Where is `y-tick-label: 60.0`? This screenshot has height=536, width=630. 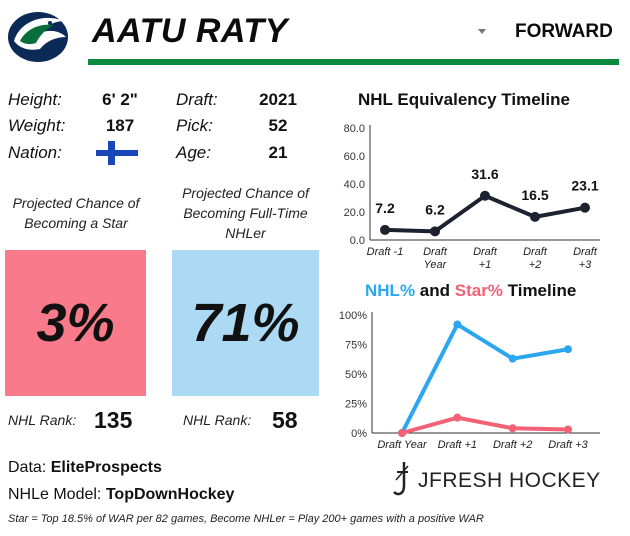
y-tick-label: 60.0 is located at coordinates (354, 157).